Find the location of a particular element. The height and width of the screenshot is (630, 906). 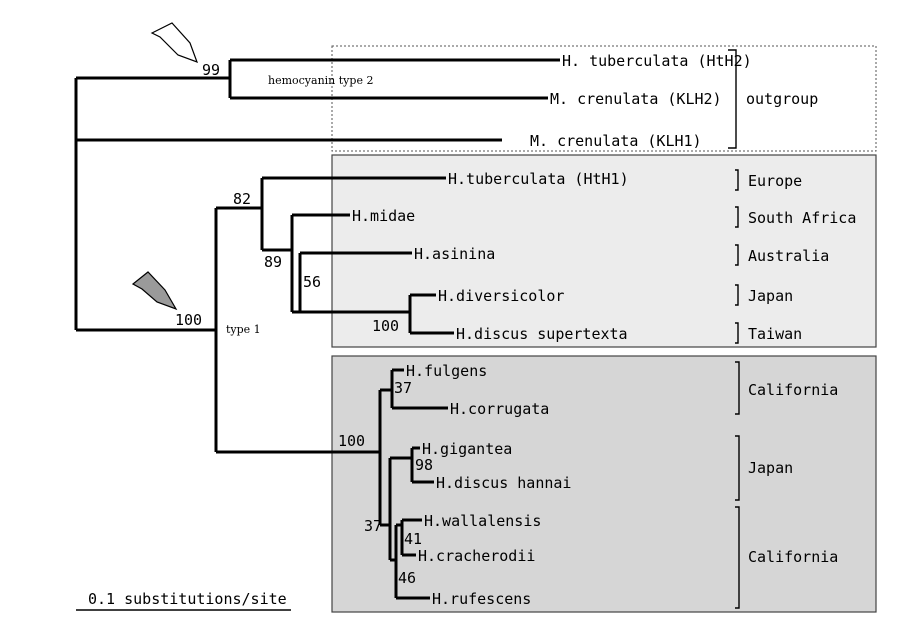

outgroup-node is located at coordinates (394, 79).